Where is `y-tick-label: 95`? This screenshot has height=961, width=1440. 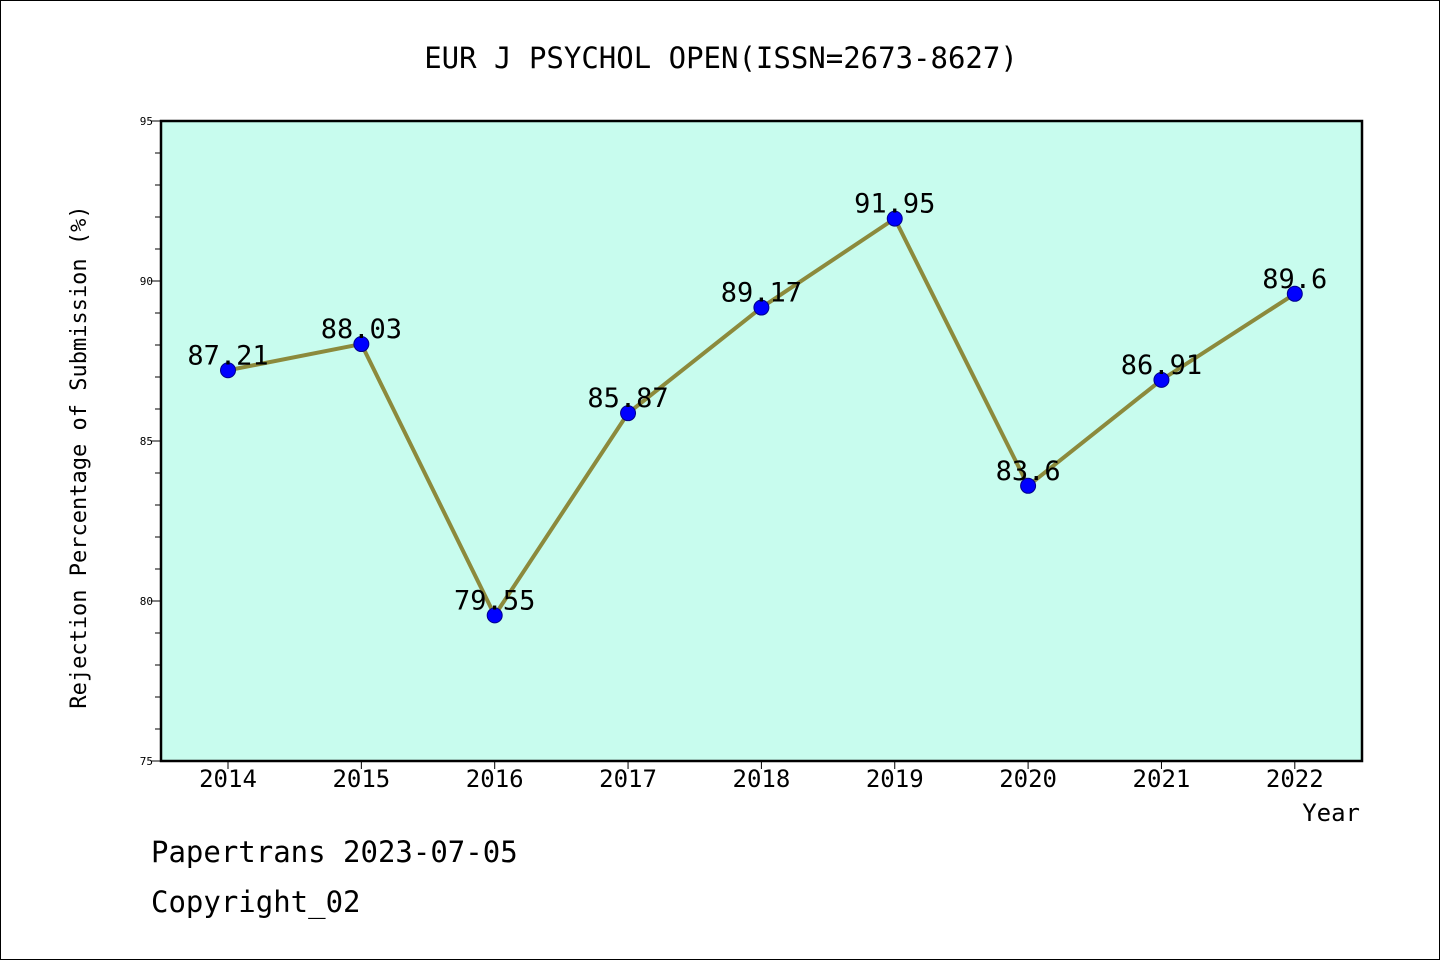 y-tick-label: 95 is located at coordinates (146, 121).